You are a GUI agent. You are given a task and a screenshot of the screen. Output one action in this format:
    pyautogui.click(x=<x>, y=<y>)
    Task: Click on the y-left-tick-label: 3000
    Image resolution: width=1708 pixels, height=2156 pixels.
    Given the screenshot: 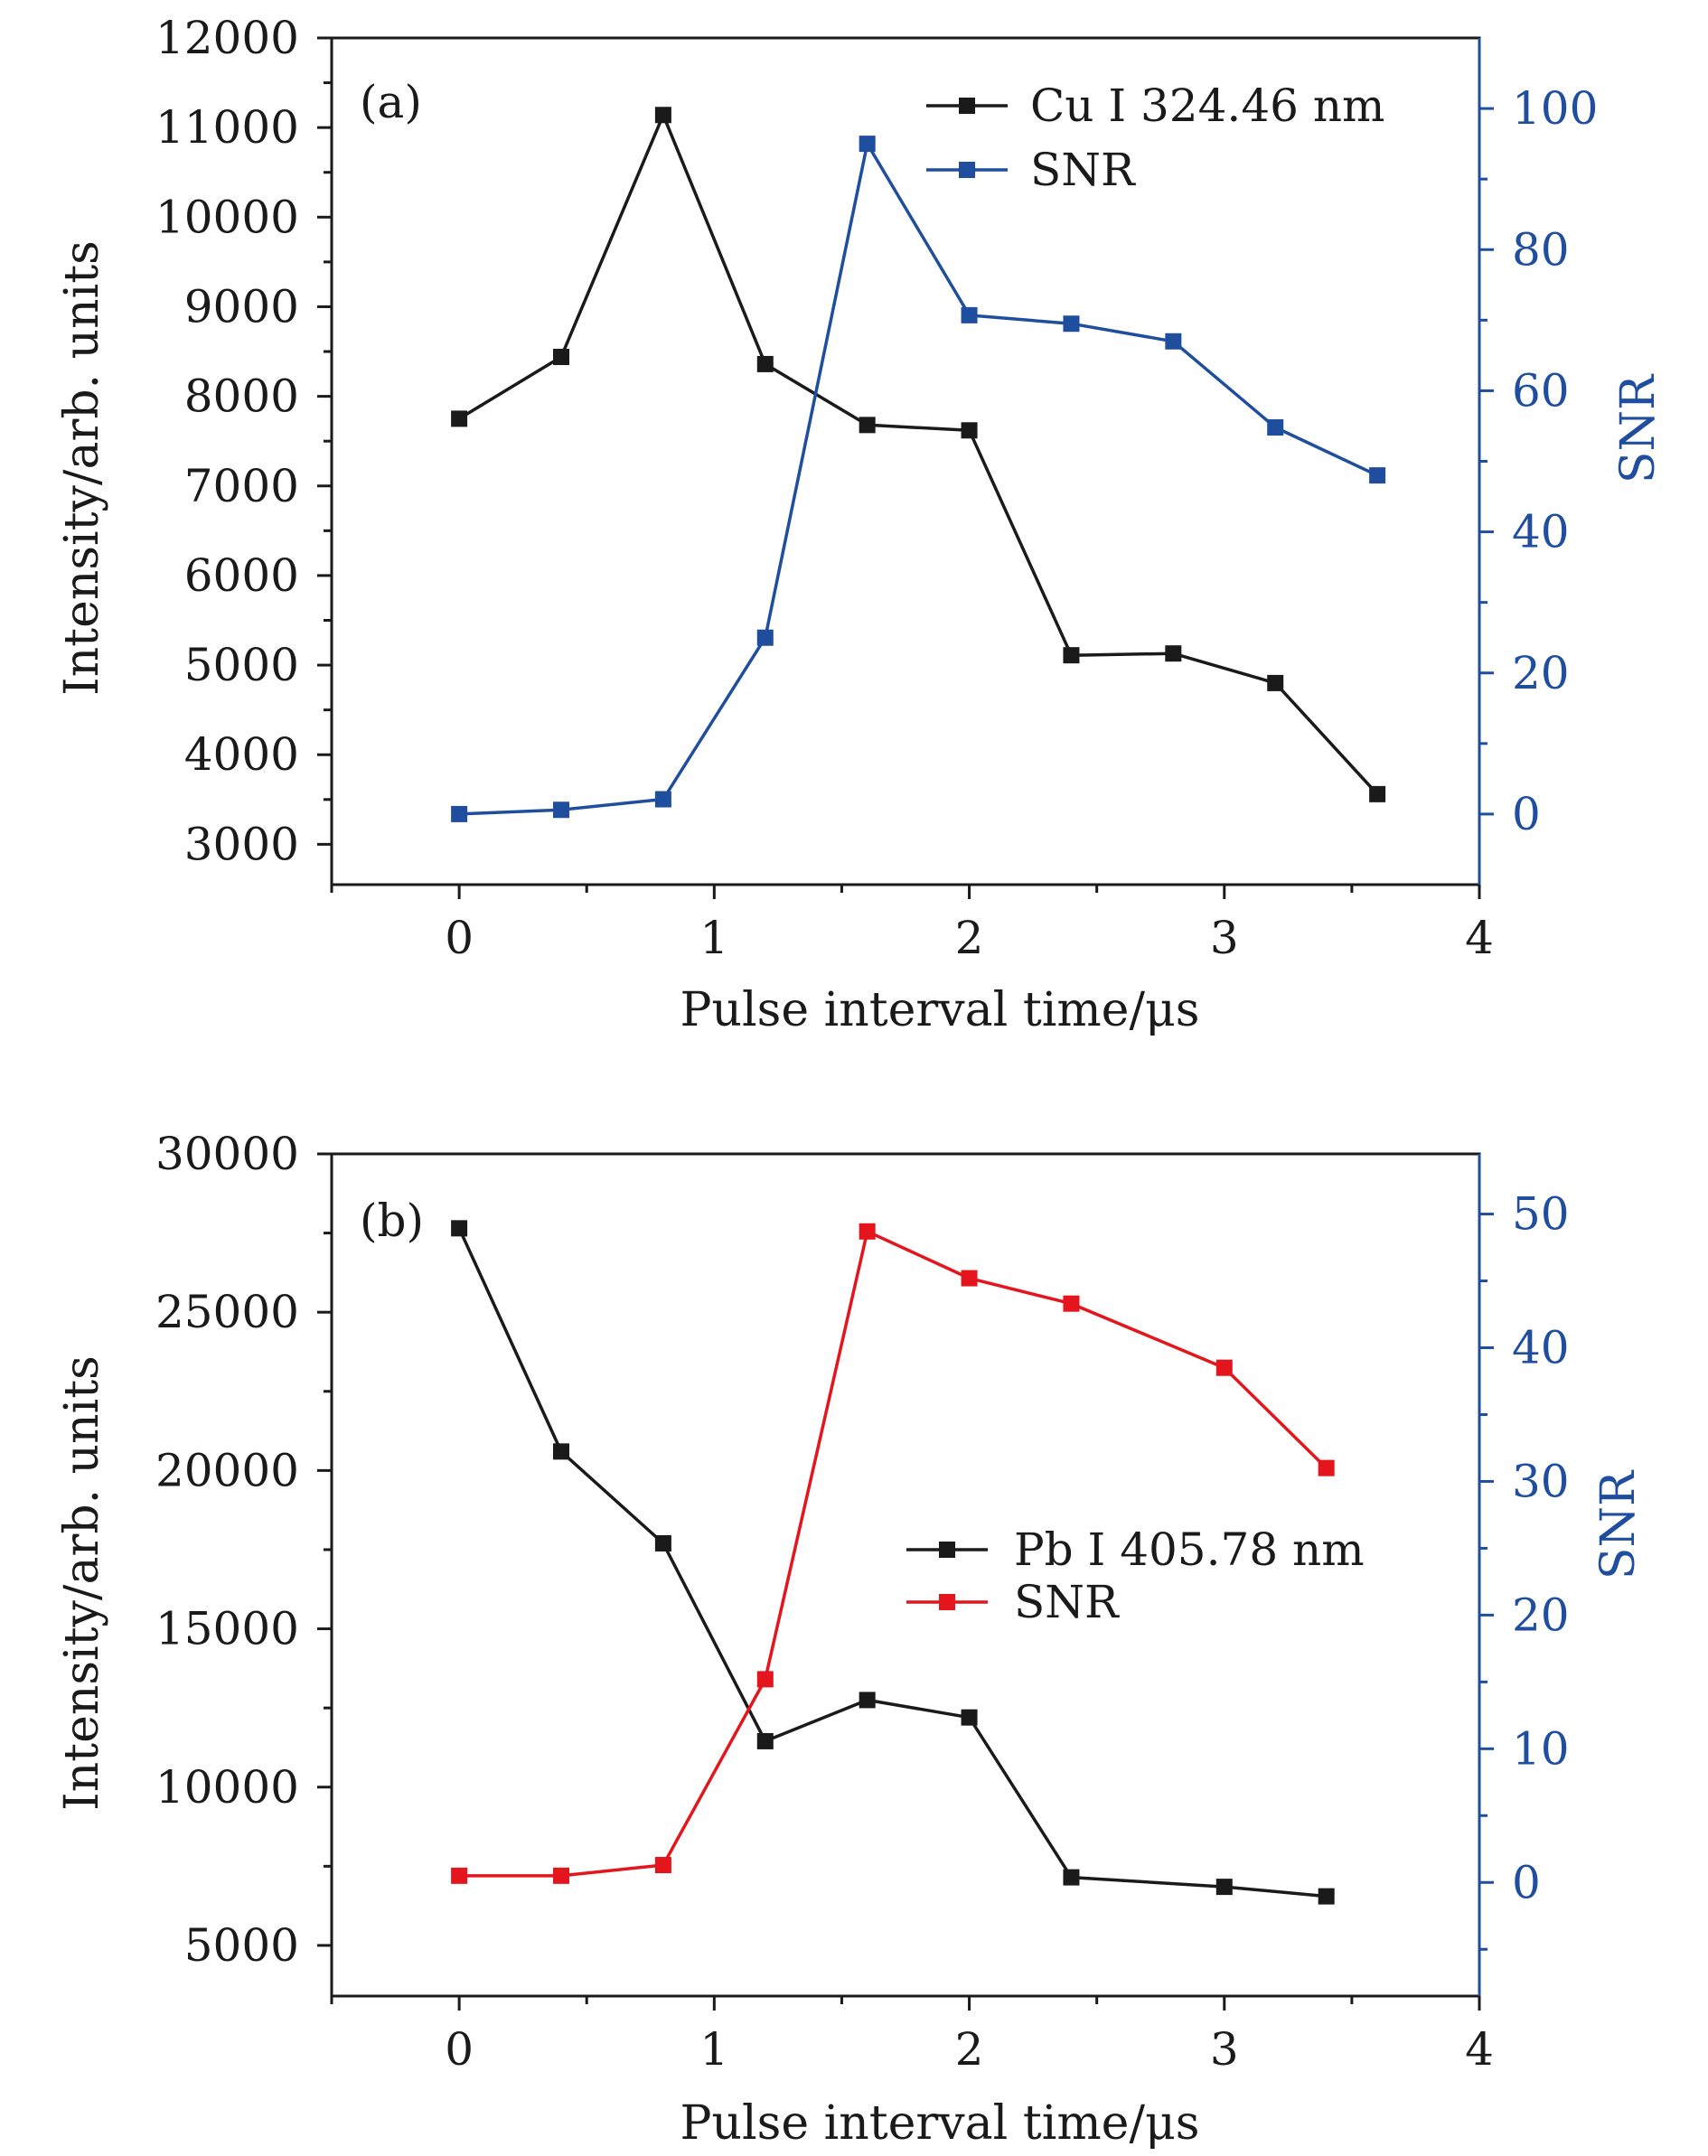 What is the action you would take?
    pyautogui.click(x=241, y=844)
    